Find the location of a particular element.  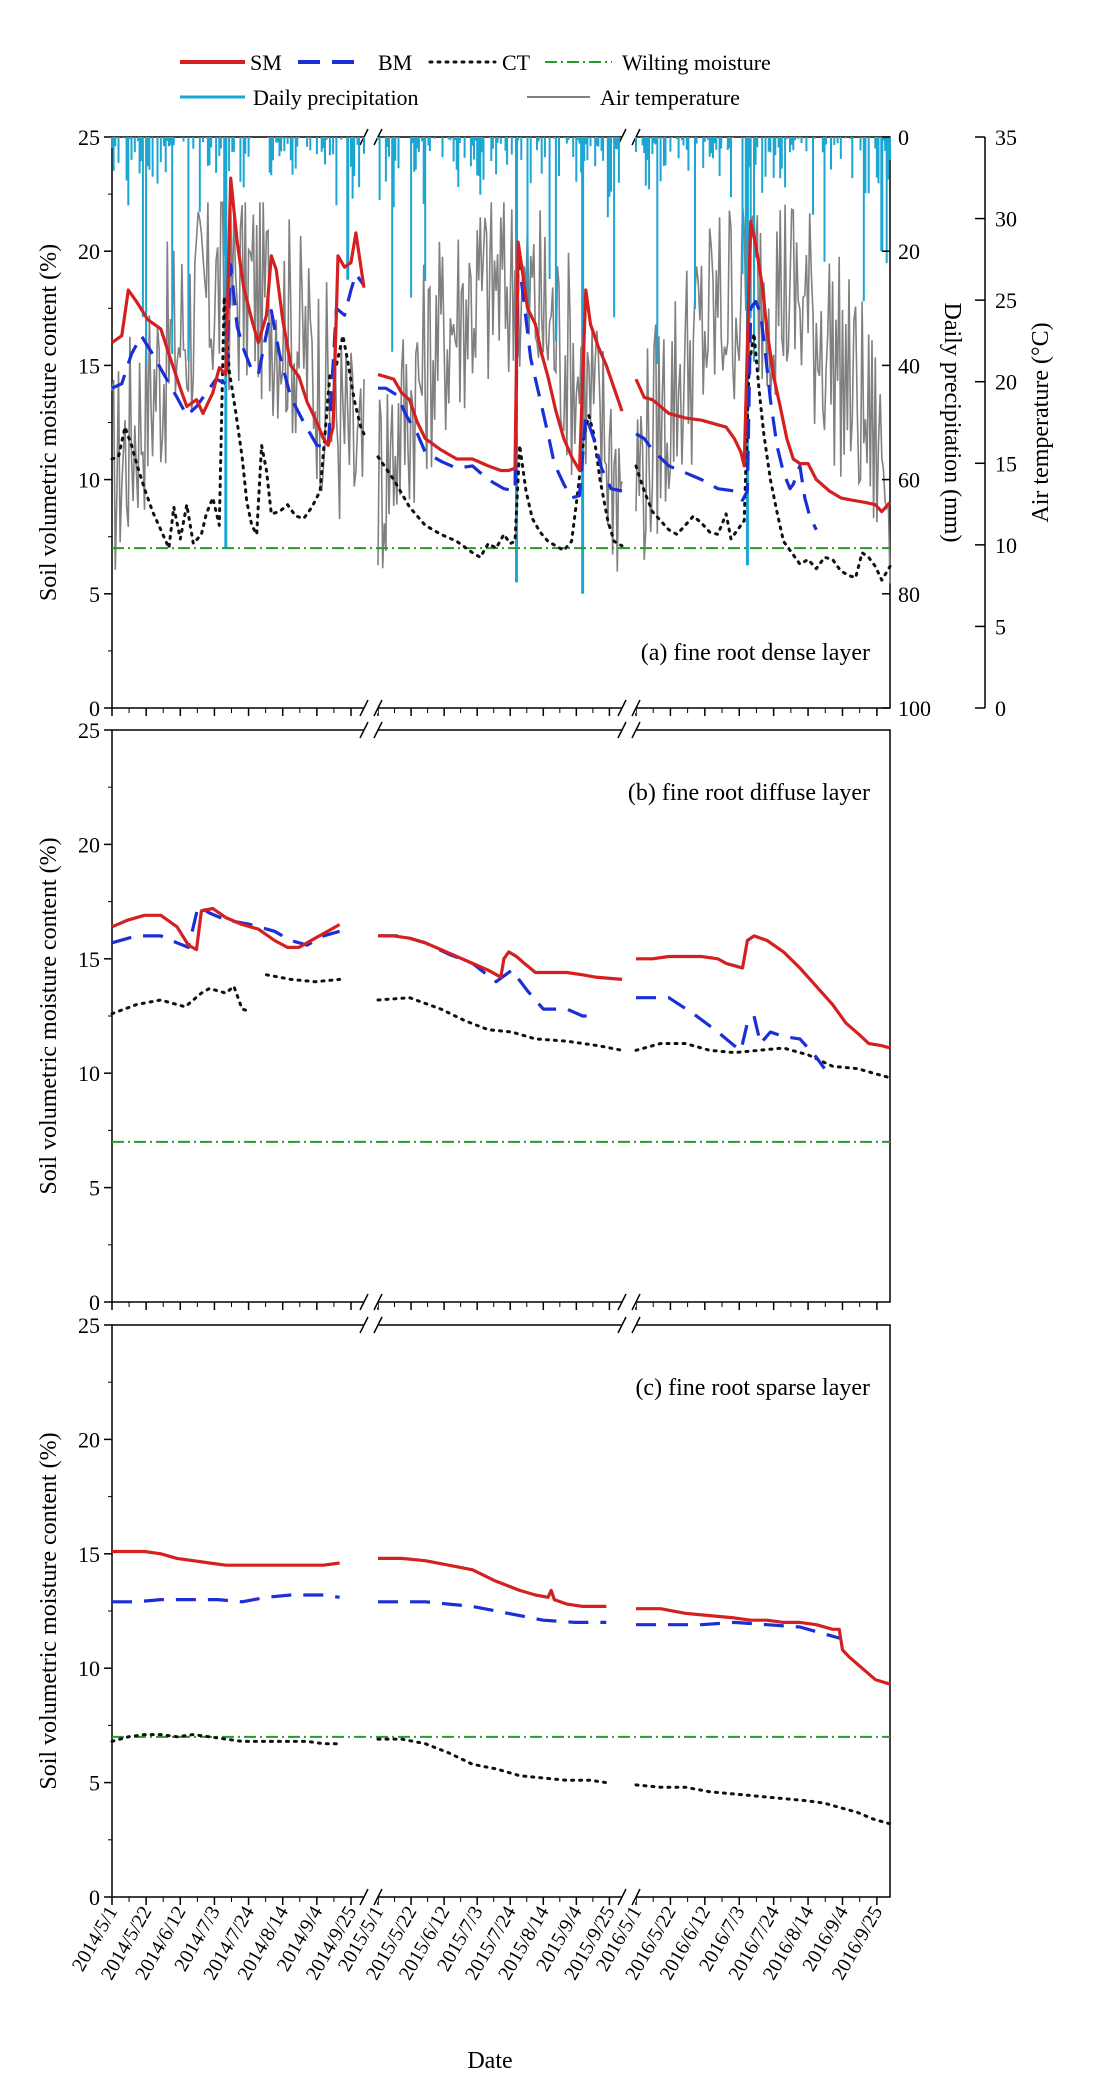

legend-entry-ct: CT is located at coordinates (479, 62).